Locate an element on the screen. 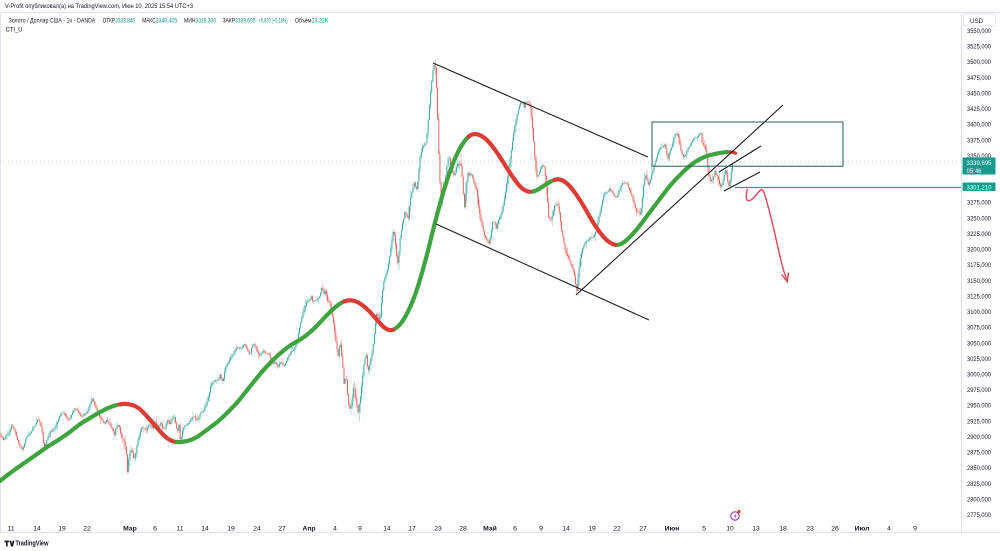  svg-text: 3350,000 is located at coordinates (979, 156).